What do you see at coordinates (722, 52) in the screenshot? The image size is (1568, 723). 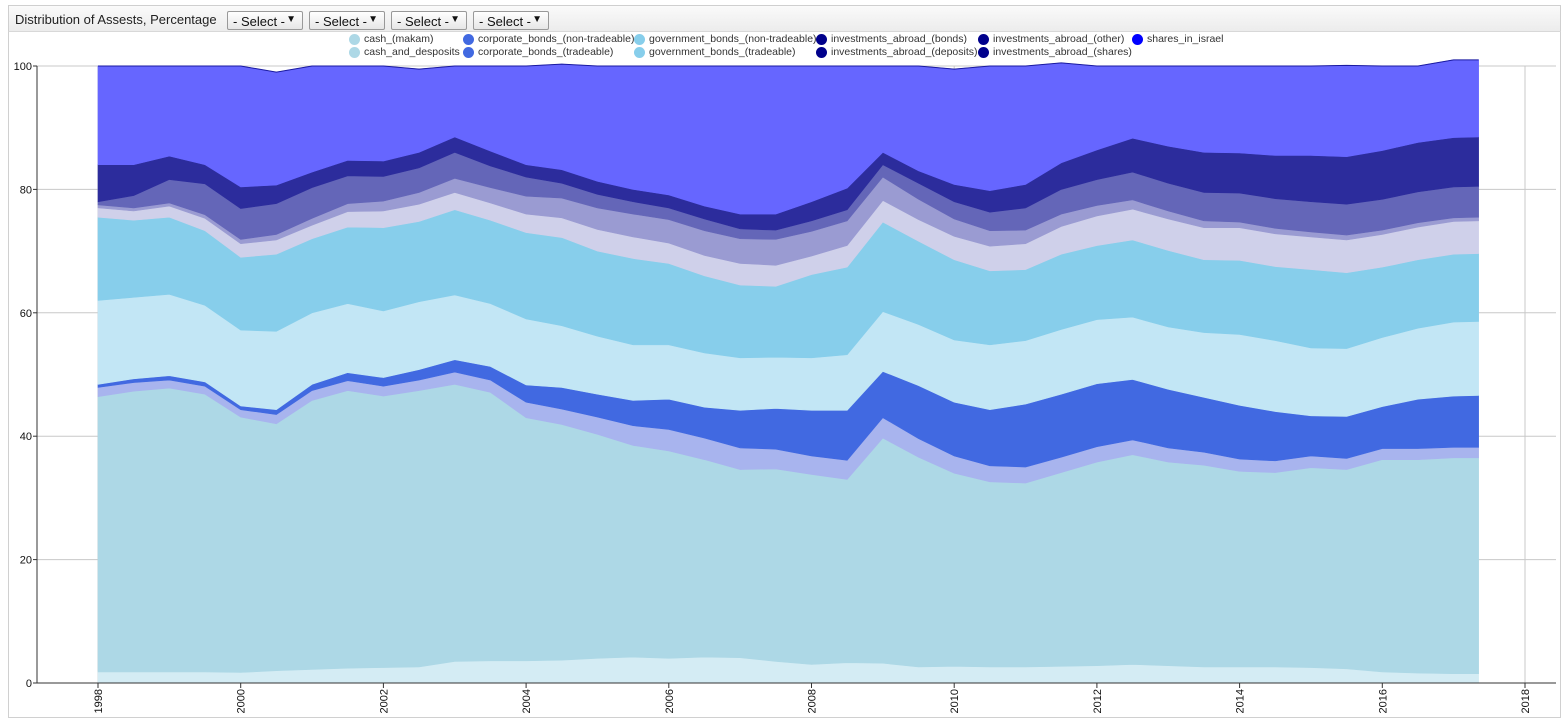 I see `legend-label: government_bonds_(tradeable)` at bounding box center [722, 52].